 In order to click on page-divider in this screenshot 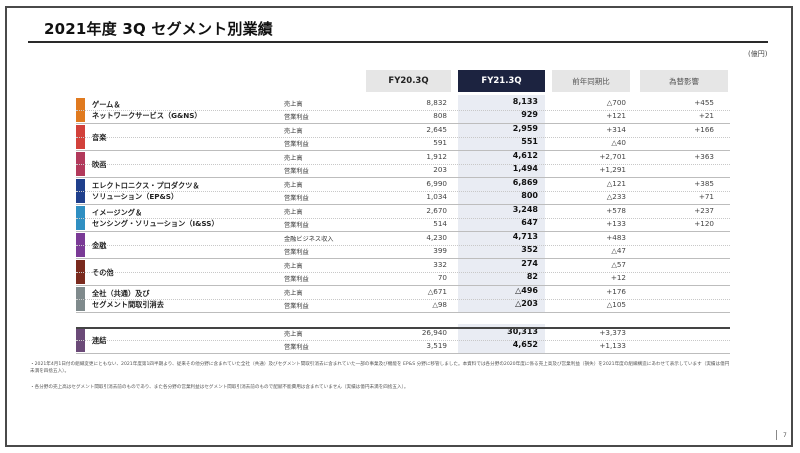, I will do `click(776, 435)`.